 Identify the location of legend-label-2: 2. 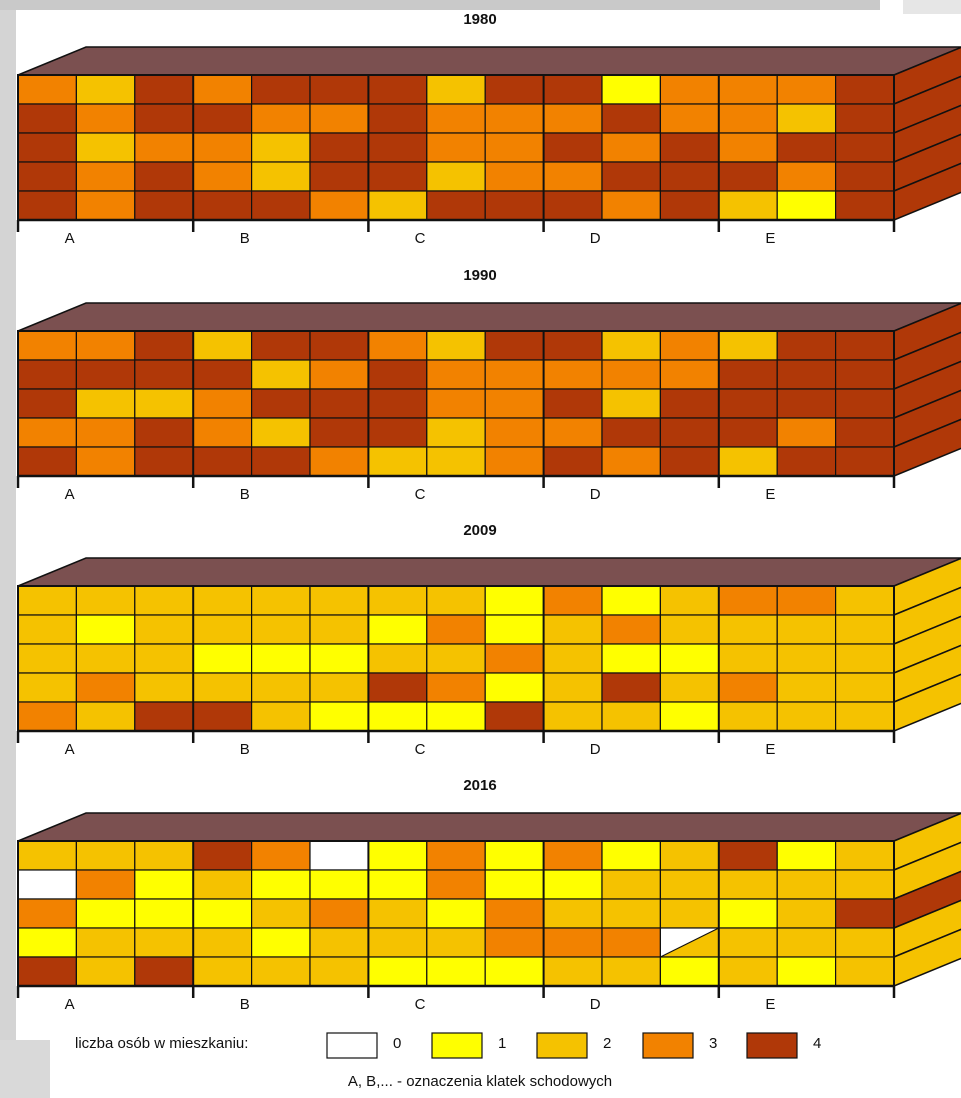
(607, 1043).